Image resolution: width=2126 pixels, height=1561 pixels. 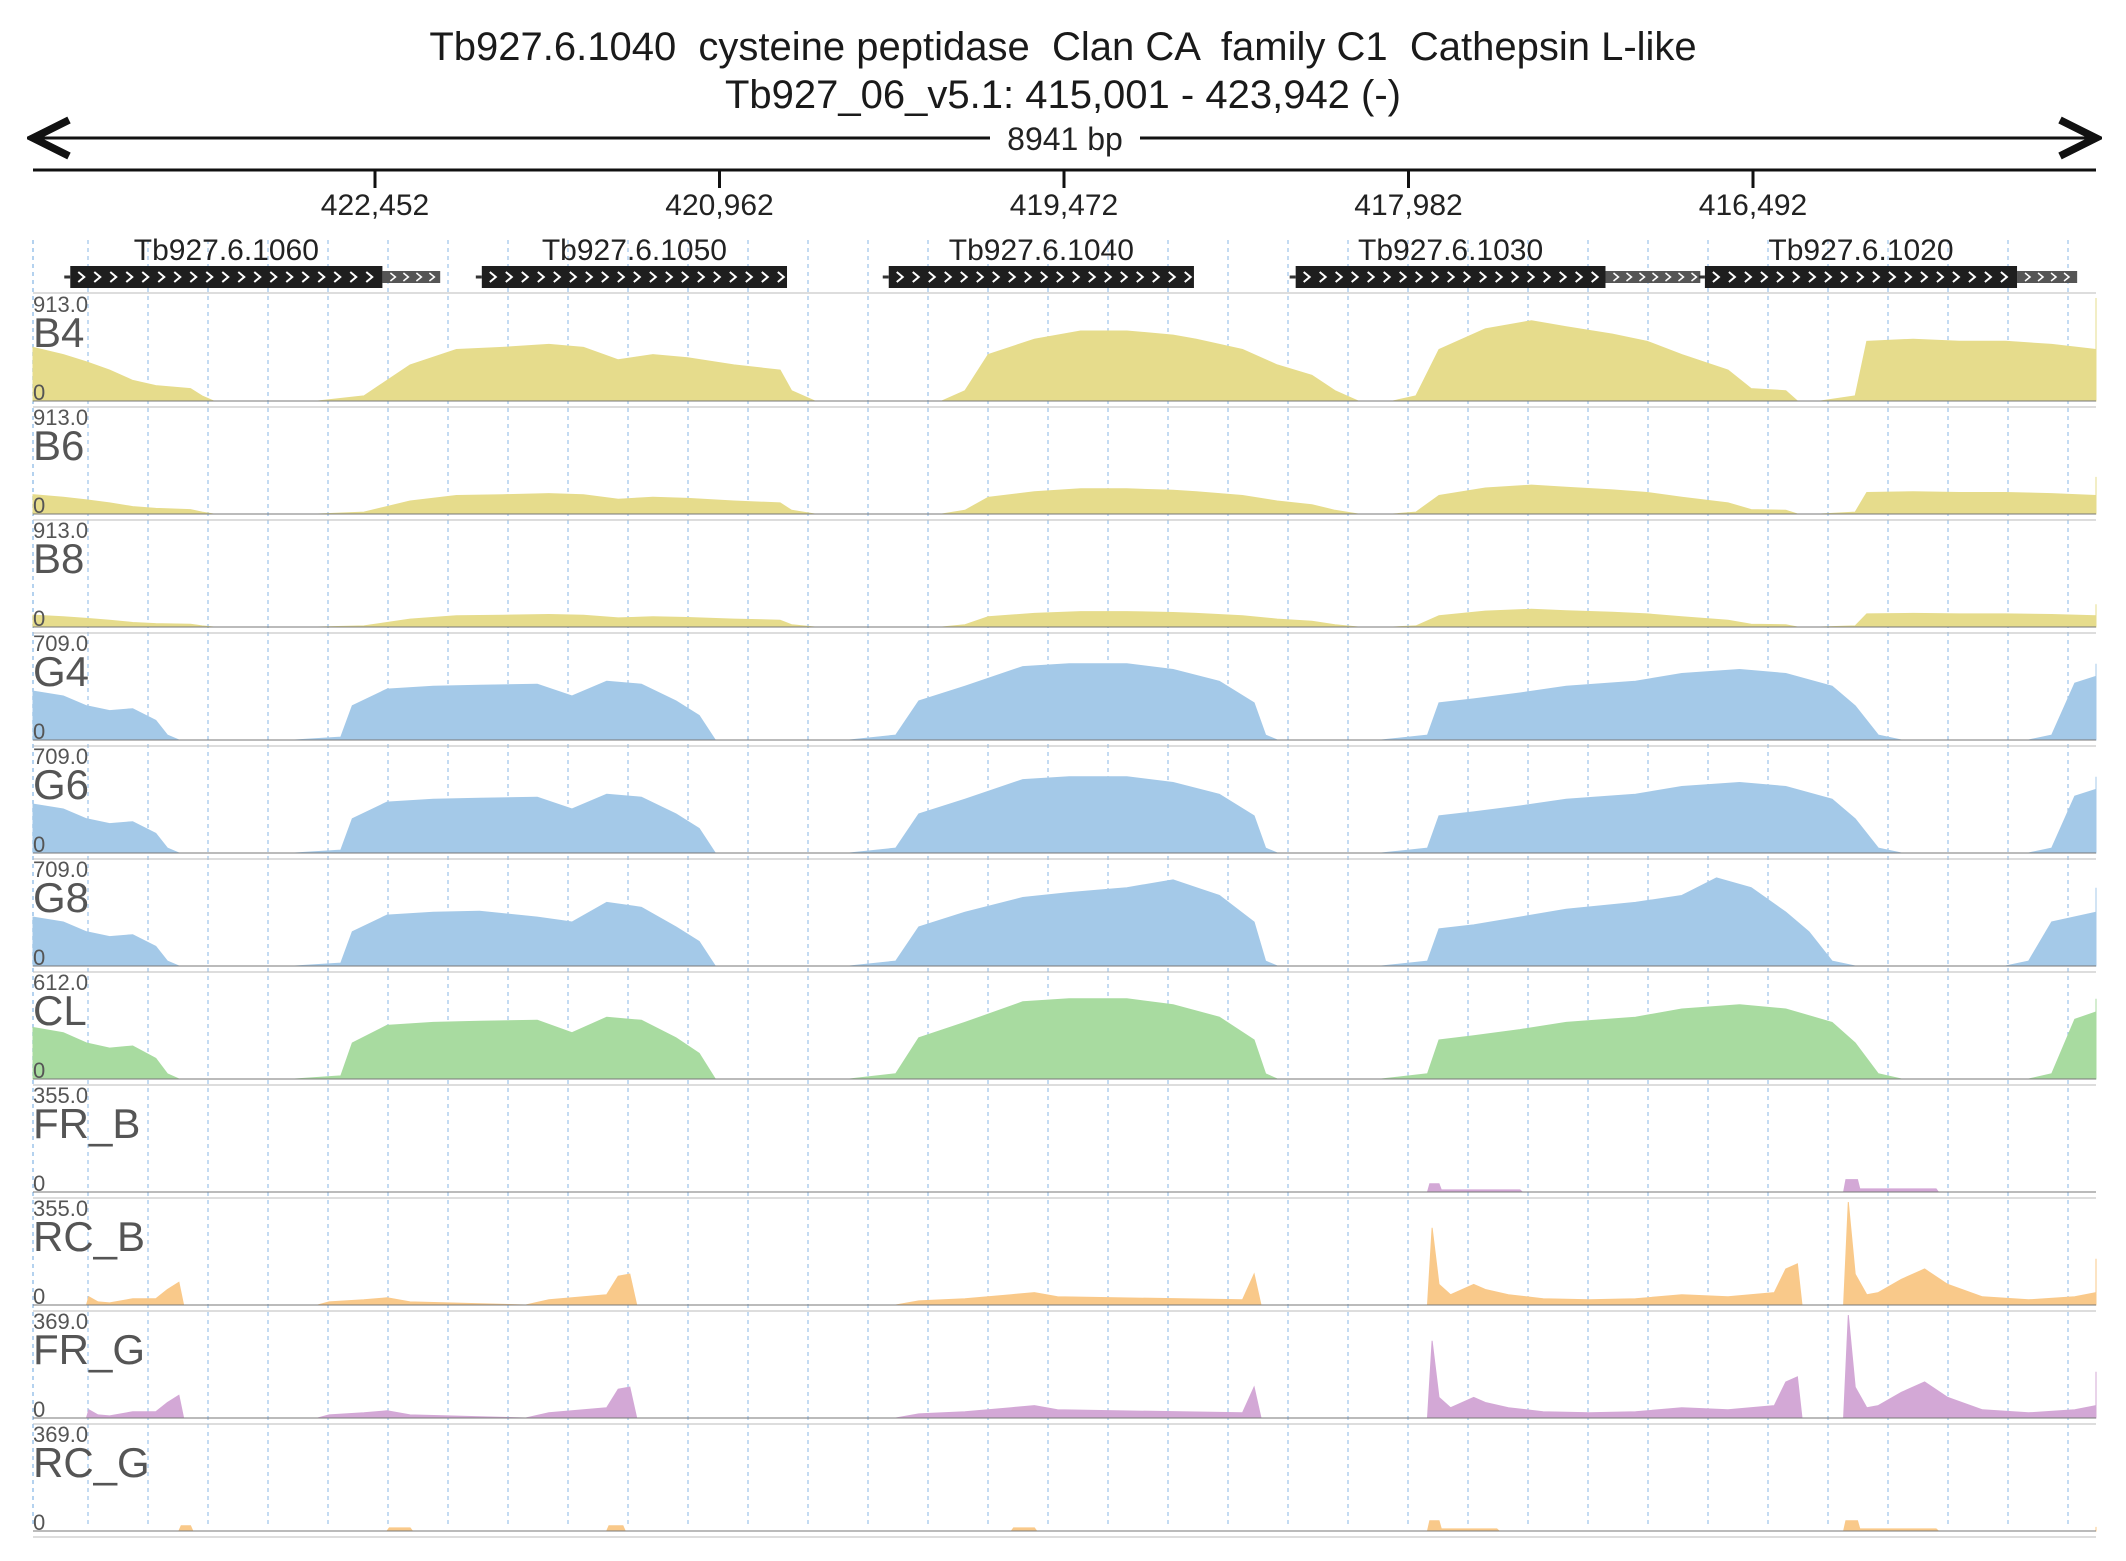 What do you see at coordinates (61, 784) in the screenshot?
I see `track-name-label: G6` at bounding box center [61, 784].